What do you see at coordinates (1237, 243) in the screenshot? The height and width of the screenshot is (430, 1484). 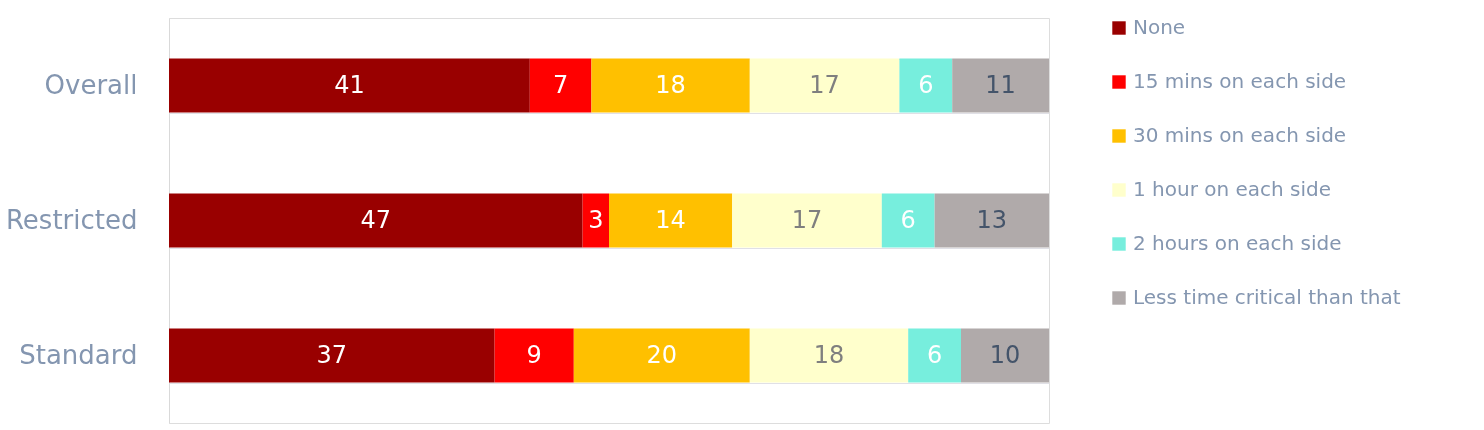 I see `legend-label: 2 hours on each side` at bounding box center [1237, 243].